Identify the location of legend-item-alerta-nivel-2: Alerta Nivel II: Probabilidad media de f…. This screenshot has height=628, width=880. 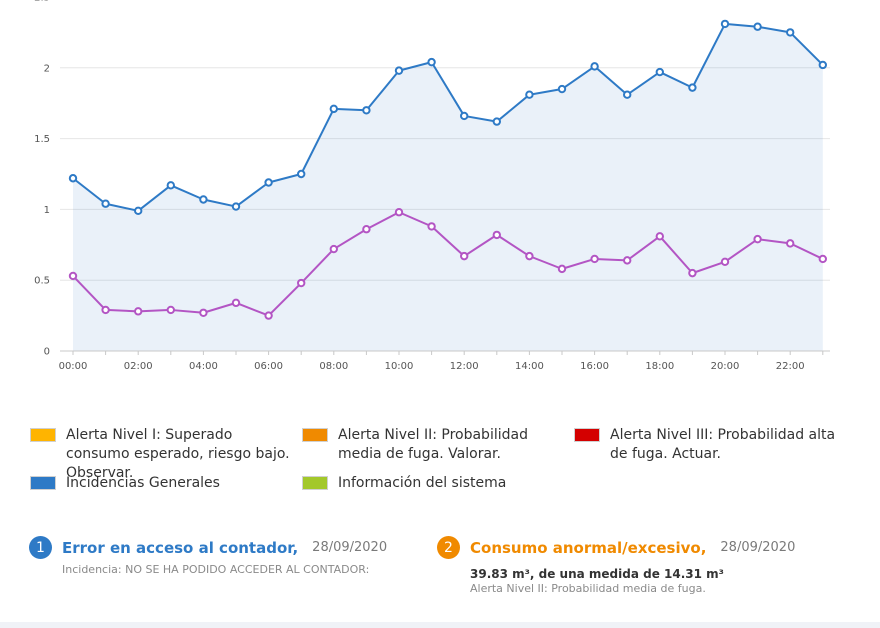
(435, 445).